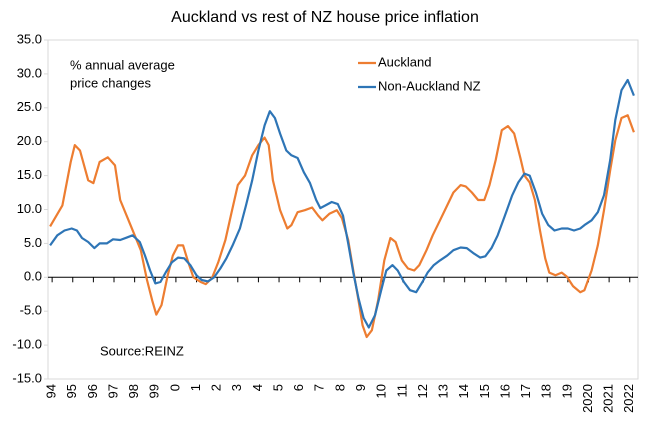 This screenshot has height=425, width=651. Describe the element at coordinates (29, 208) in the screenshot. I see `y-tick-label: 10.0` at that location.